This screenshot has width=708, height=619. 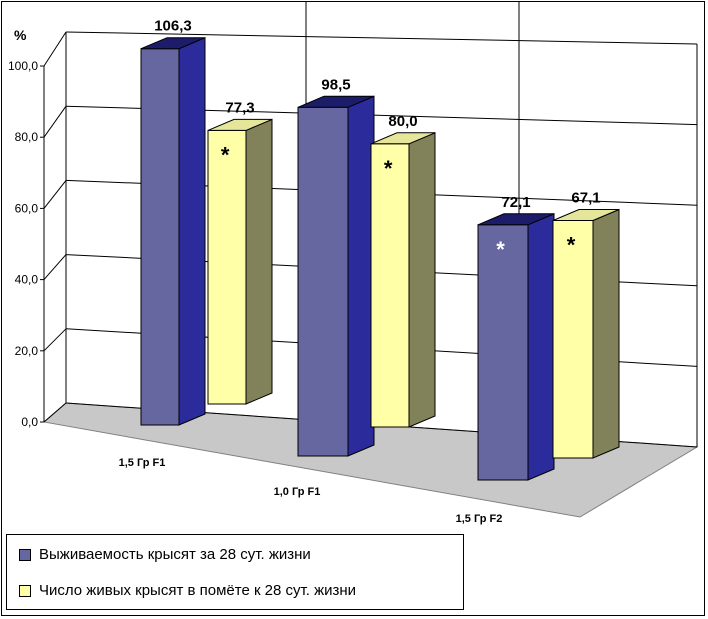 What do you see at coordinates (27, 137) in the screenshot?
I see `y-tick-label: 80,0` at bounding box center [27, 137].